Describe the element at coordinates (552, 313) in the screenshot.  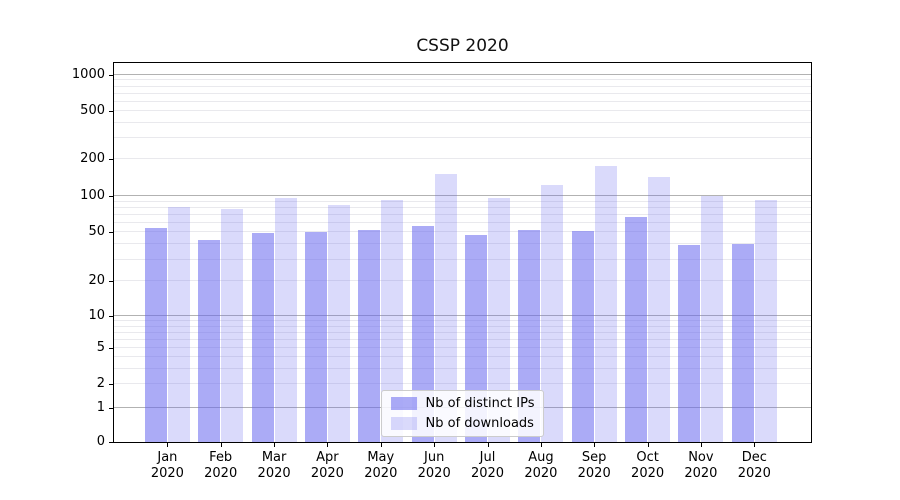
I see `bar-downloads-aug` at that location.